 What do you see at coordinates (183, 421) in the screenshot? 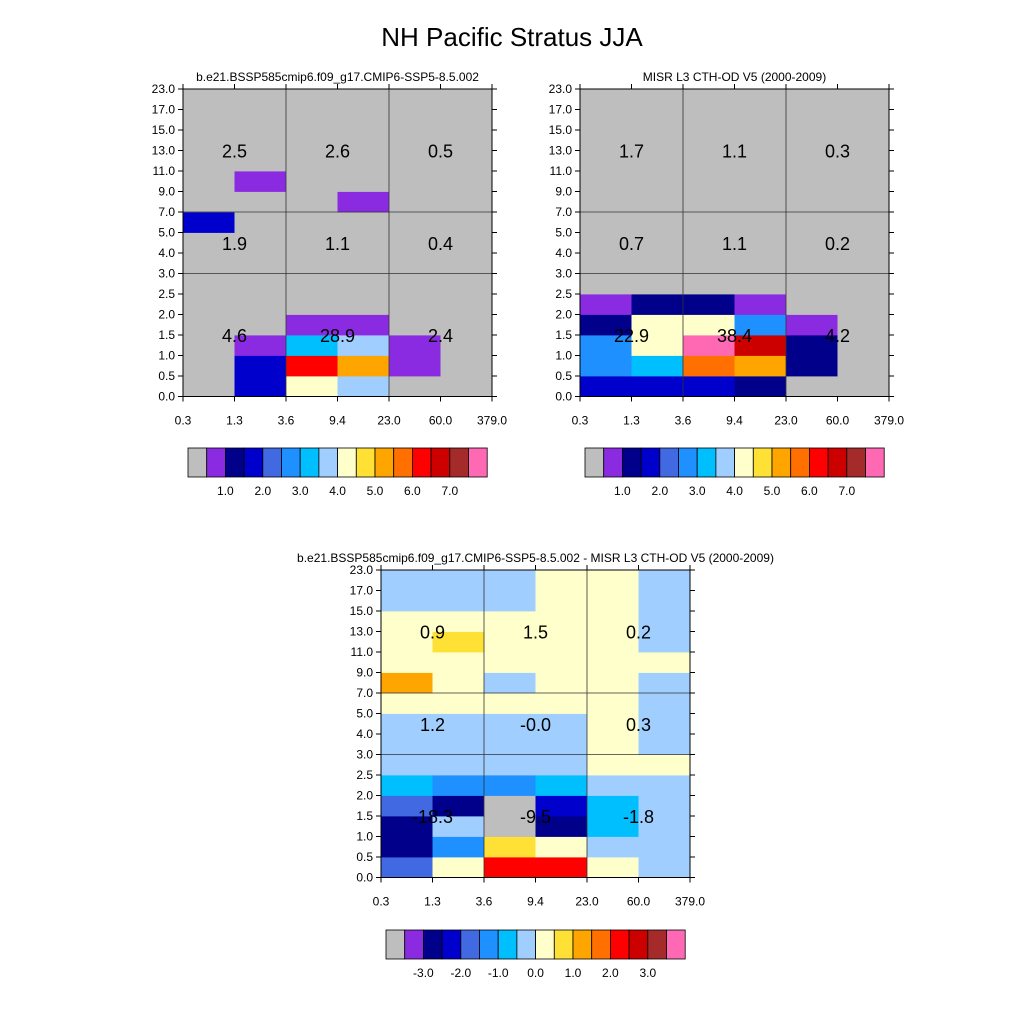
I see `x-tick-label: 0.3` at bounding box center [183, 421].